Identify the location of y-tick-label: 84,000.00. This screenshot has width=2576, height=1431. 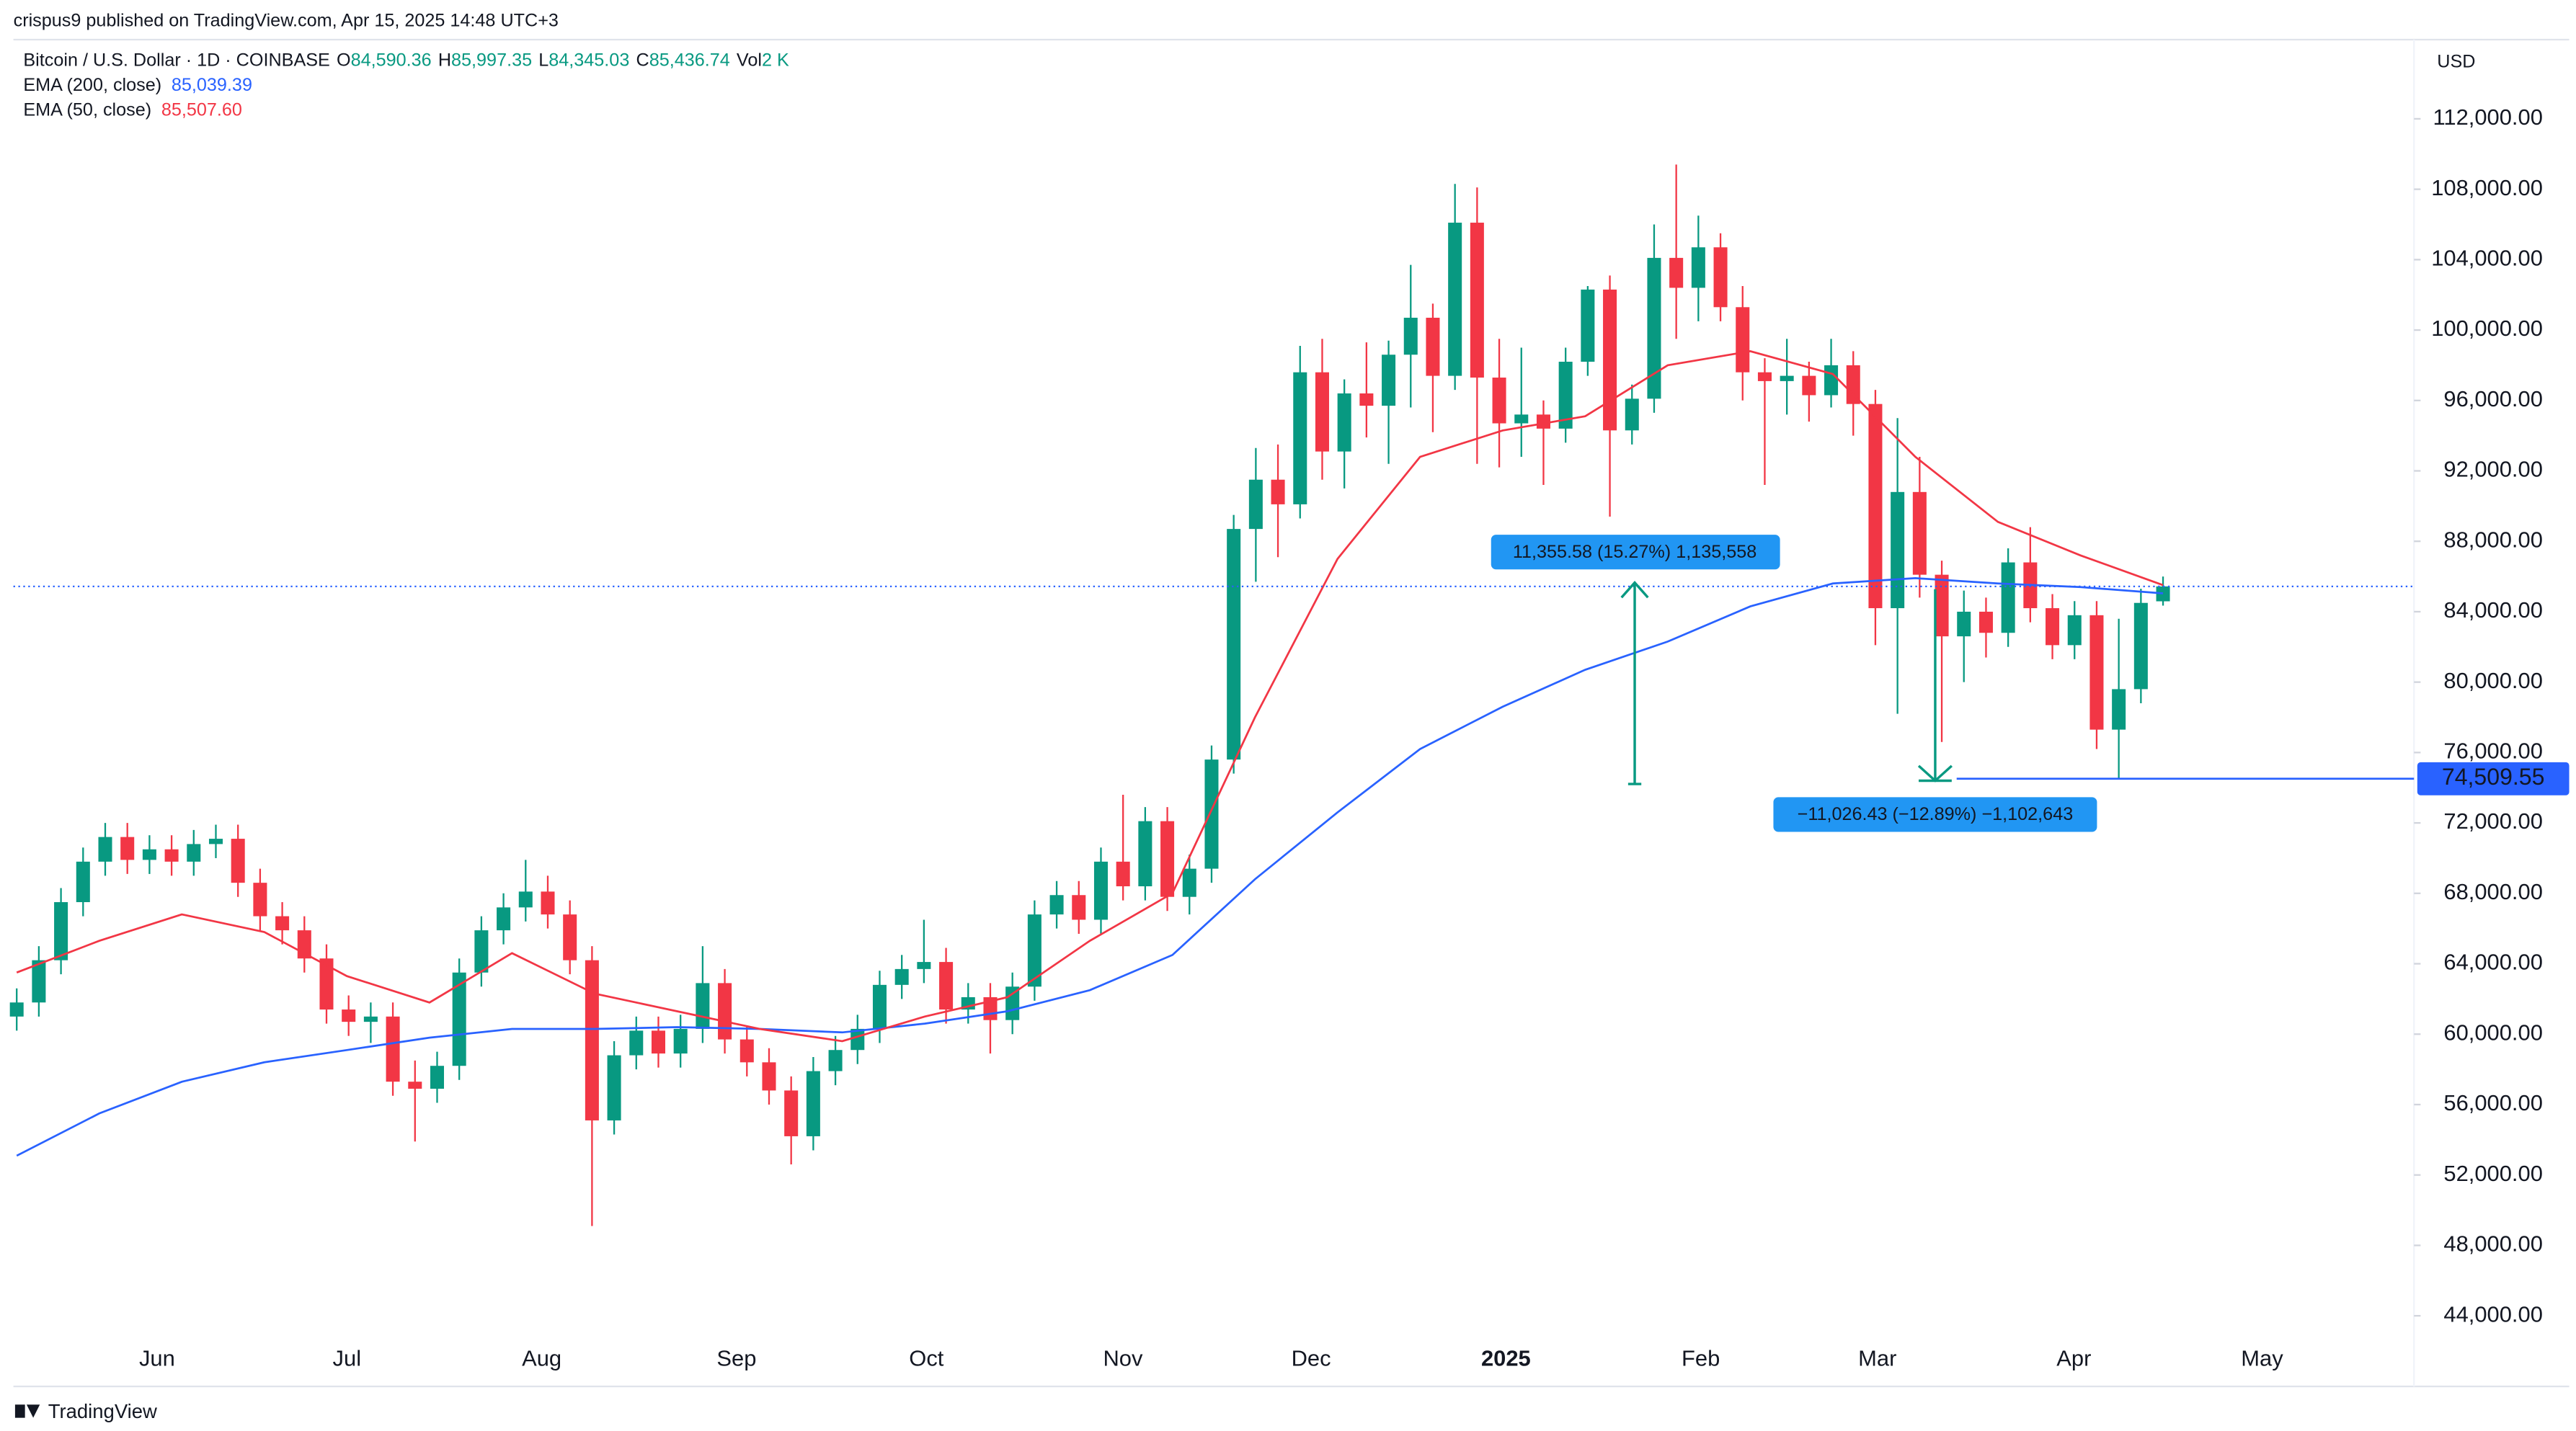
(2493, 610).